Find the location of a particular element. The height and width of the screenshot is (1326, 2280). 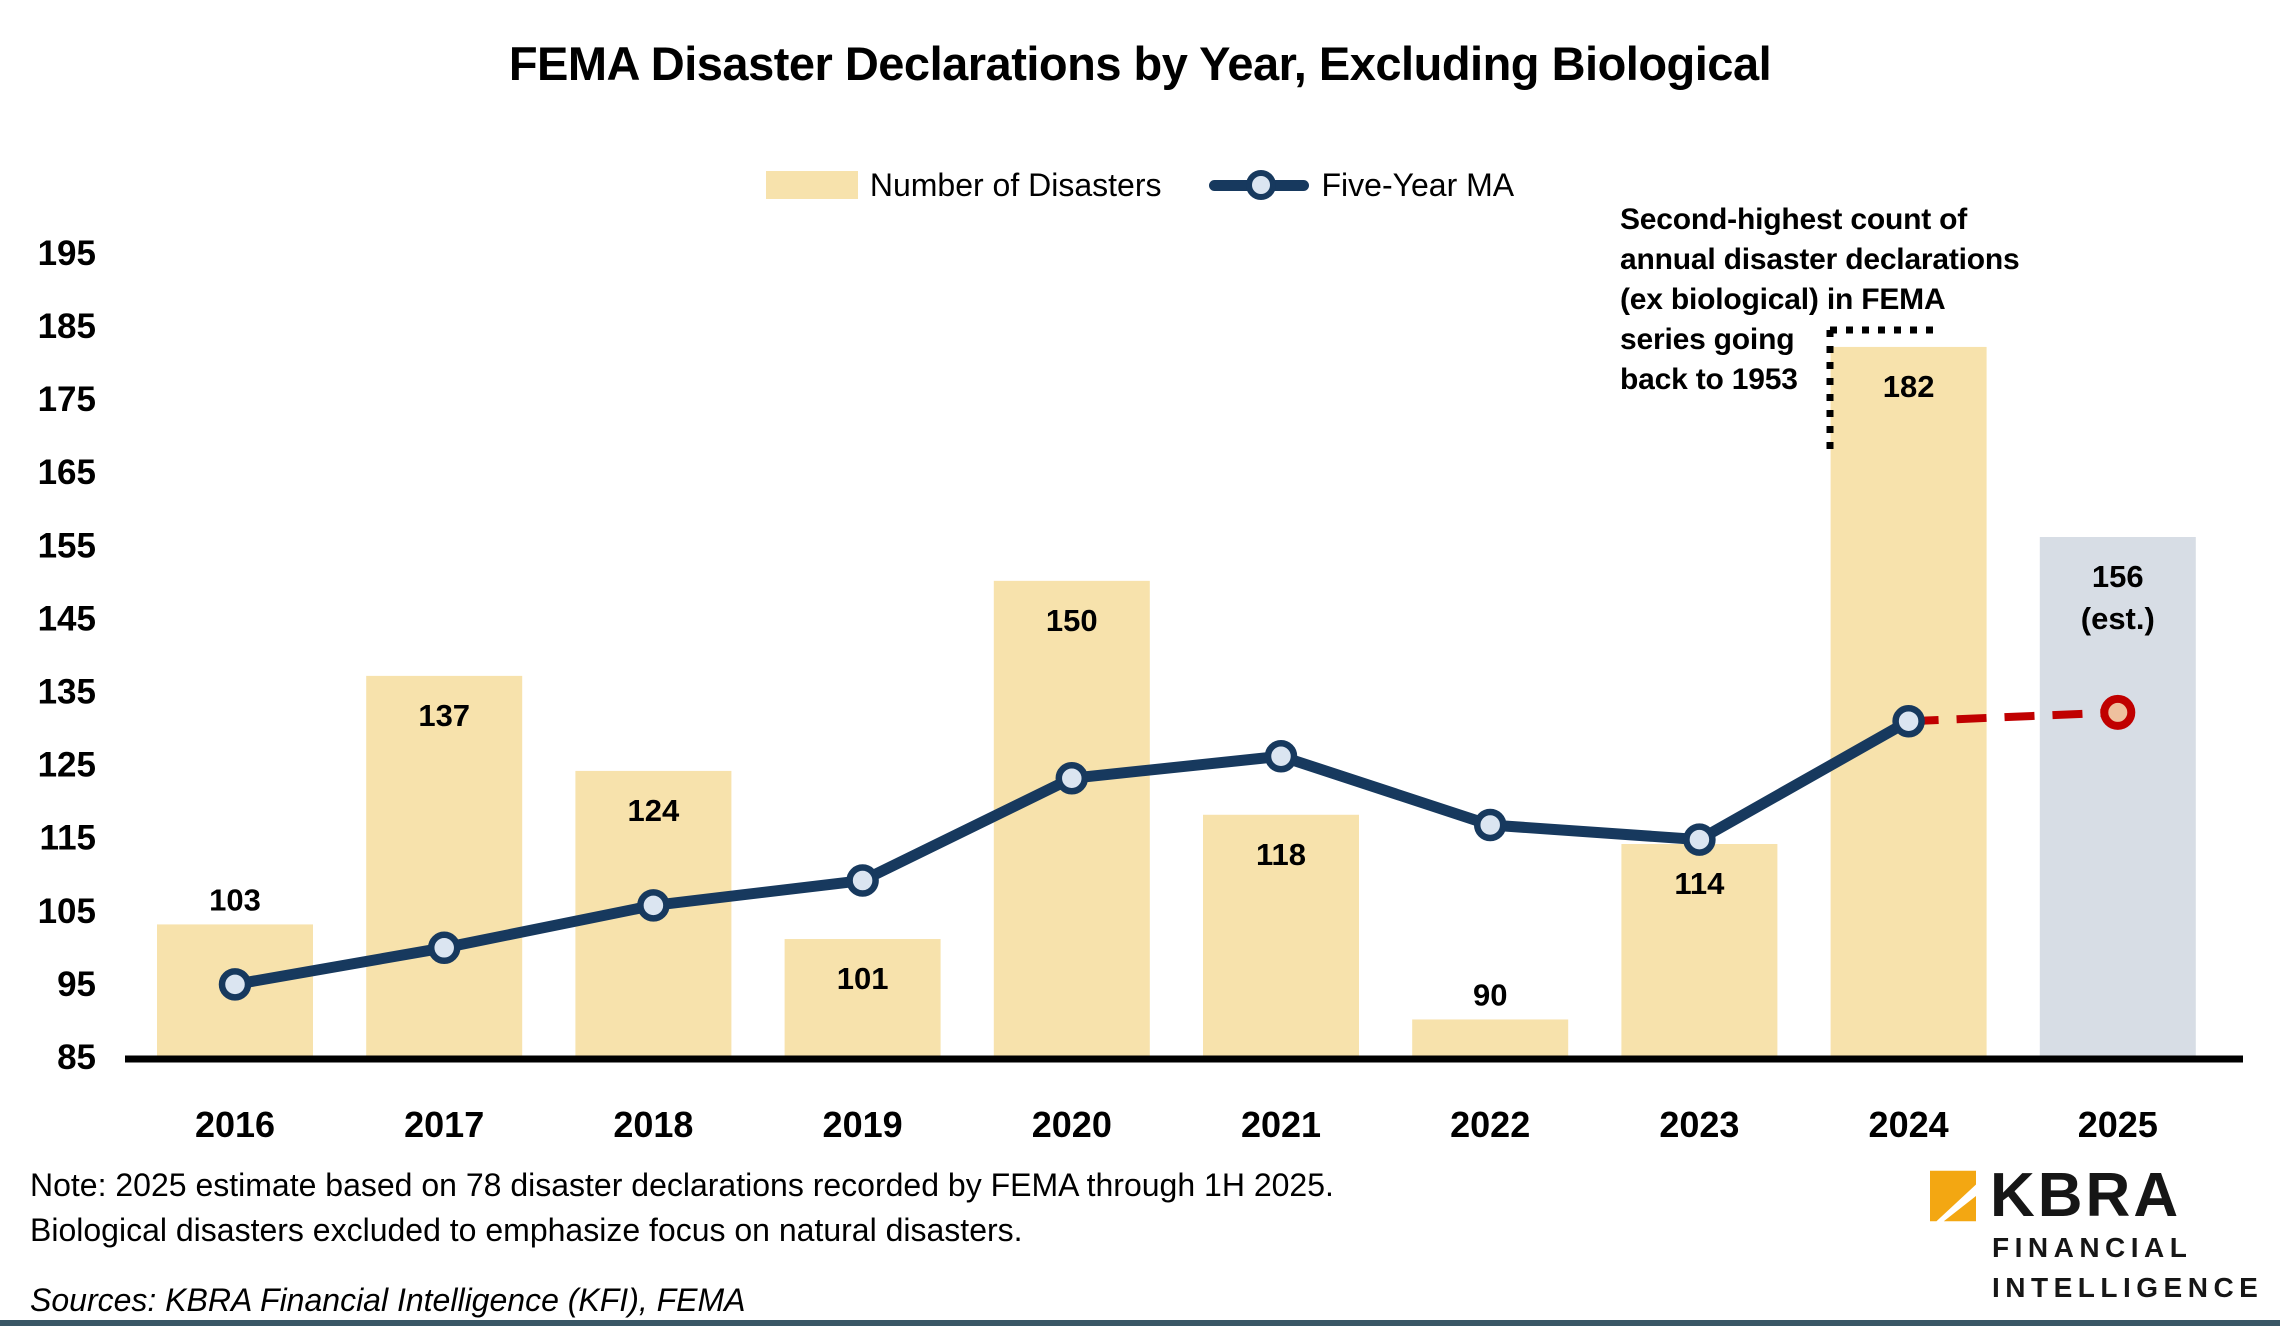

kbra-icon-upper-shape is located at coordinates (1953, 1196).